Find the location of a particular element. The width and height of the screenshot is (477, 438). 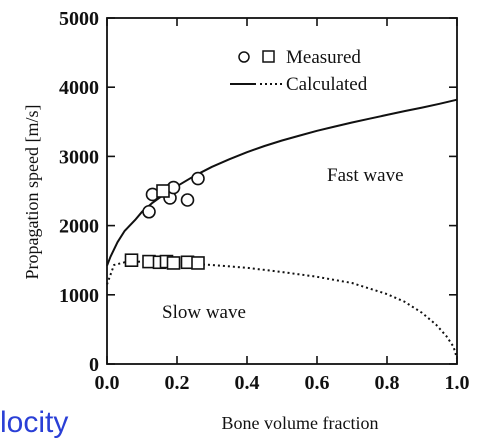

legend: Measured Calculated is located at coordinates (299, 71).